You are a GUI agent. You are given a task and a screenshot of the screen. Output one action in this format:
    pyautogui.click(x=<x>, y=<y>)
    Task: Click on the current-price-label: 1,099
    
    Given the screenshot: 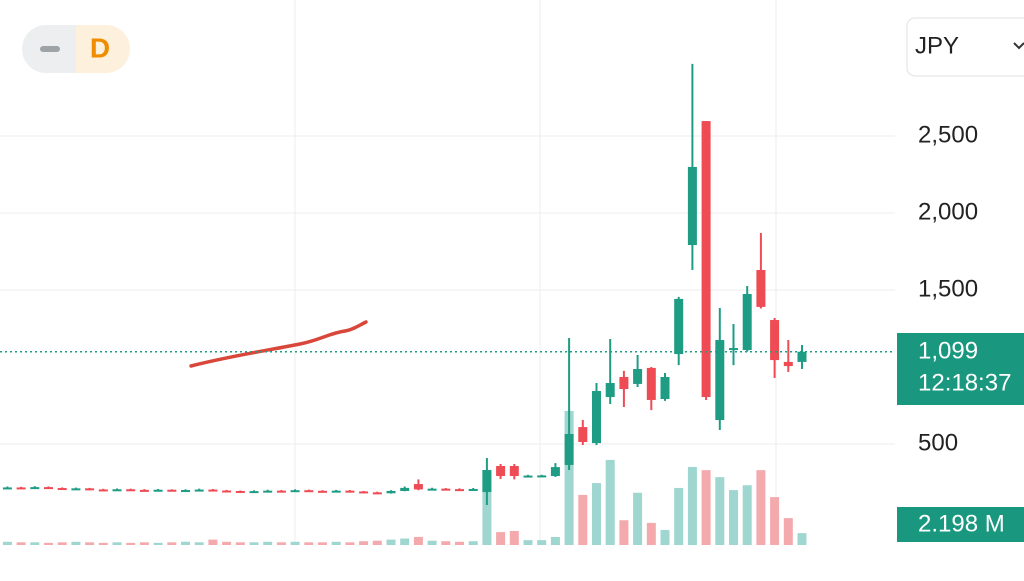 What is the action you would take?
    pyautogui.click(x=948, y=350)
    